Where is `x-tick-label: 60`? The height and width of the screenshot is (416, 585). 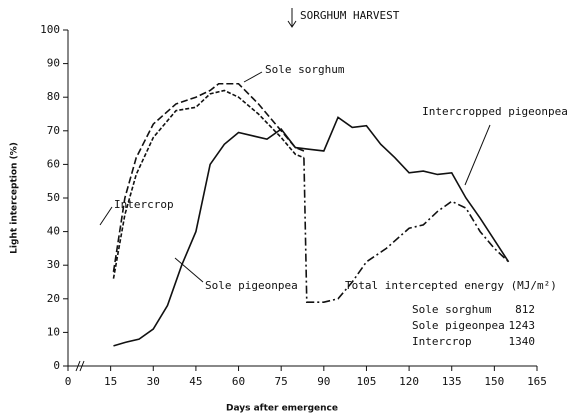
x-tick-label: 60 is located at coordinates (238, 381).